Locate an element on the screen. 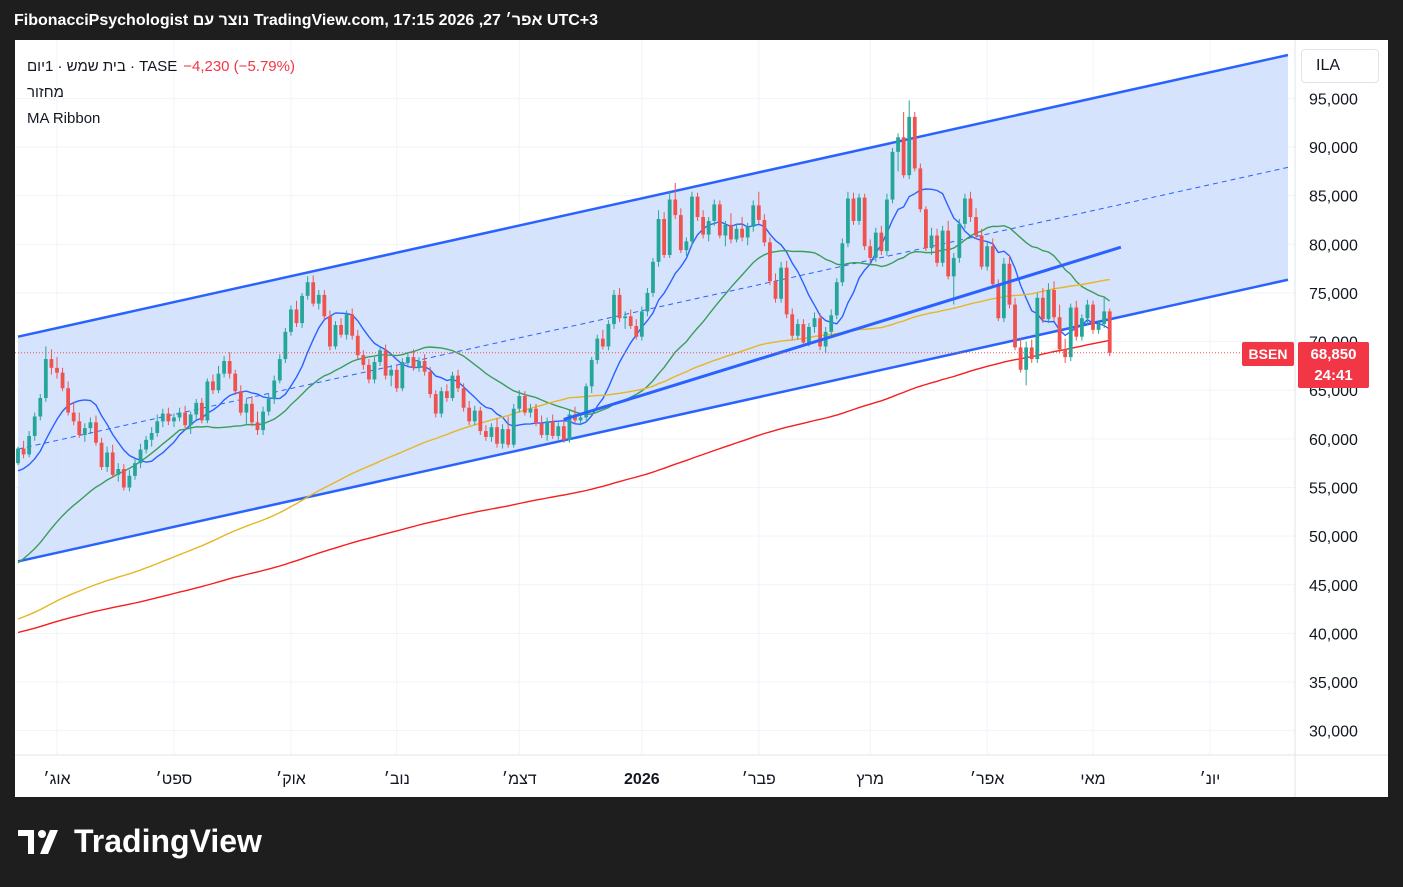  x-tick-label: אוק׳ is located at coordinates (291, 779).